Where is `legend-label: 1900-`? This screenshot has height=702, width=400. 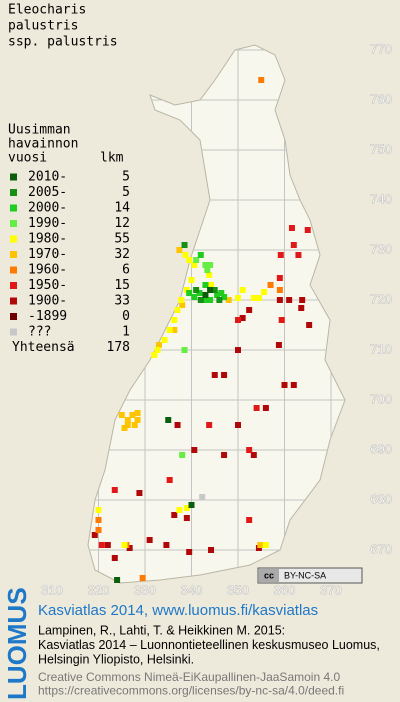
legend-label: 1900- is located at coordinates (47, 301).